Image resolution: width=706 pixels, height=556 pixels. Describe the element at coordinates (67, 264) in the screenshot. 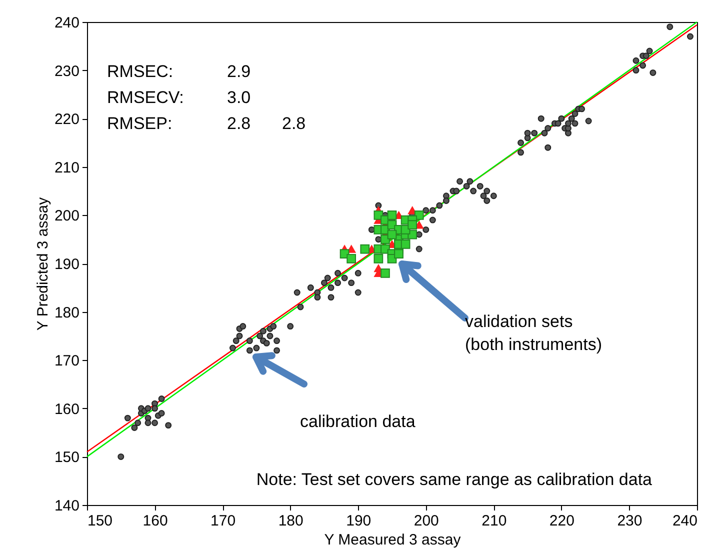

I see `y-tick-label: 190` at that location.